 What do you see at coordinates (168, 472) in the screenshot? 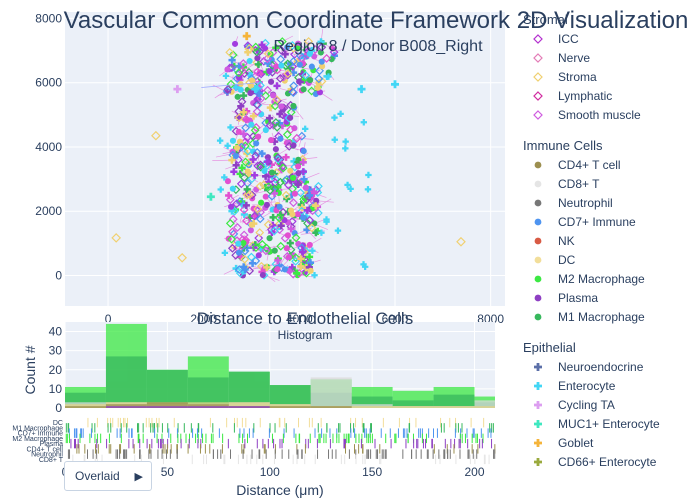
I see `histogram-x-tick-label: 50` at bounding box center [168, 472].